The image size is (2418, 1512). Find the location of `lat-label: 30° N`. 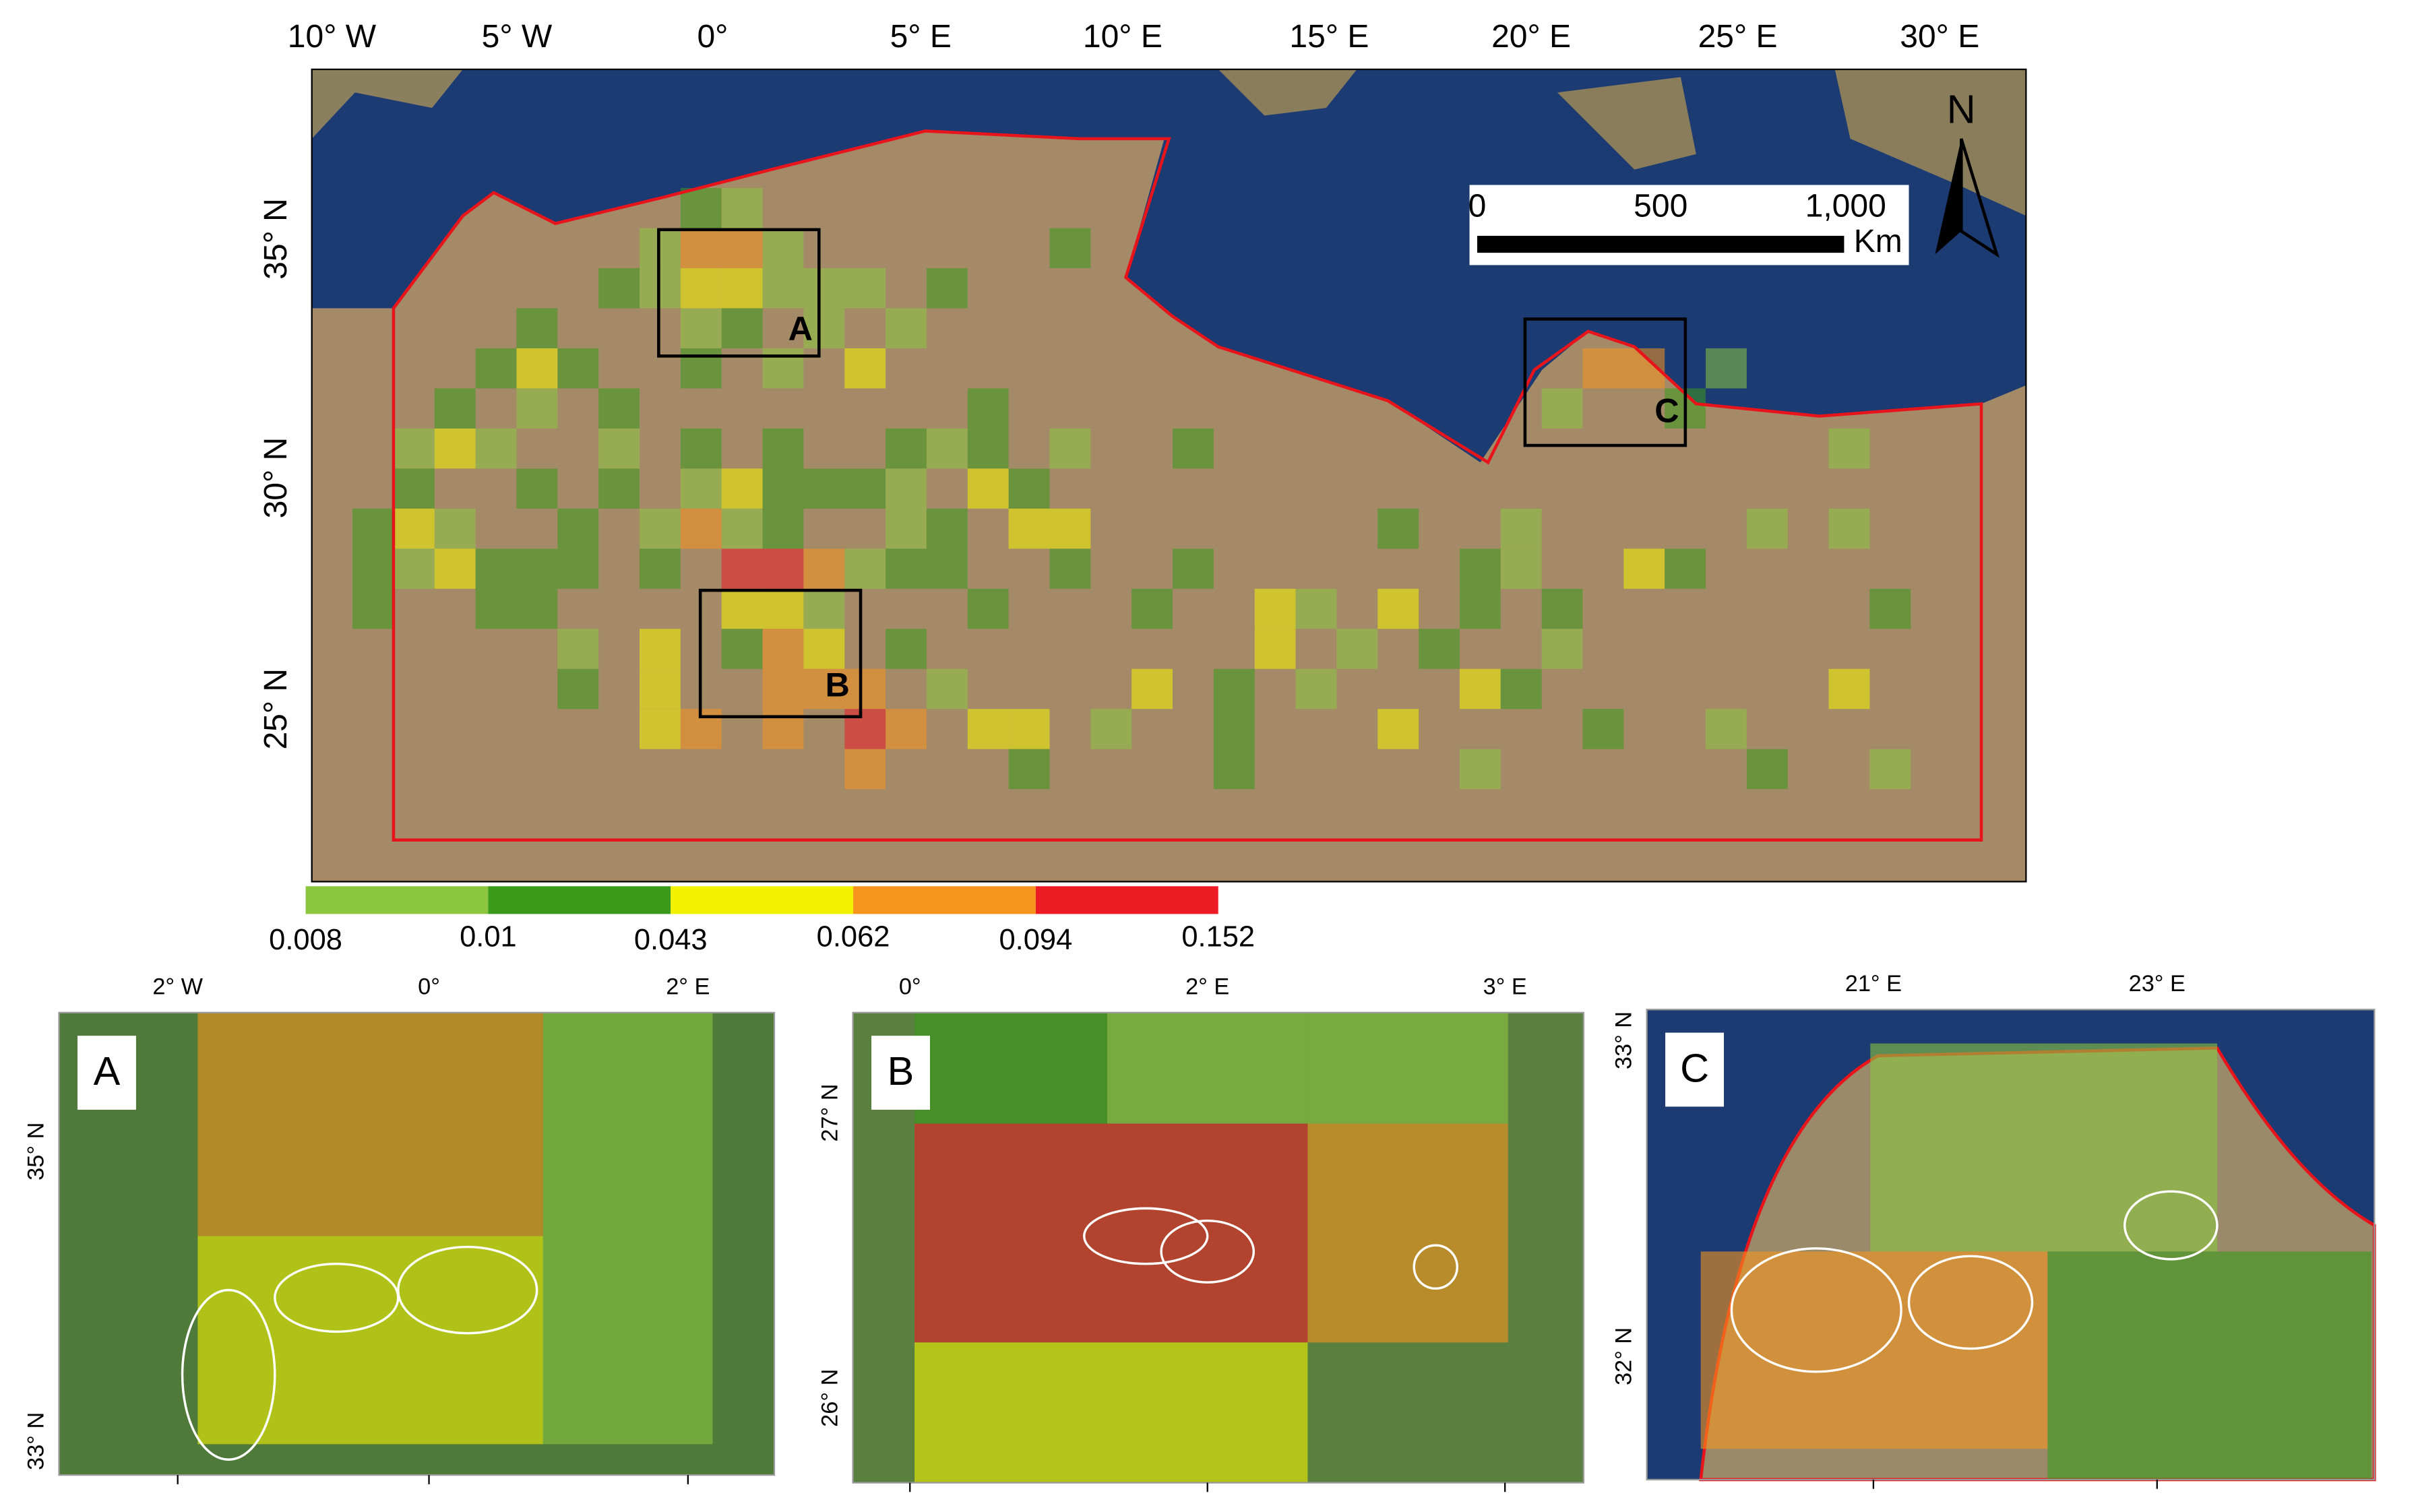

lat-label: 30° N is located at coordinates (276, 478).